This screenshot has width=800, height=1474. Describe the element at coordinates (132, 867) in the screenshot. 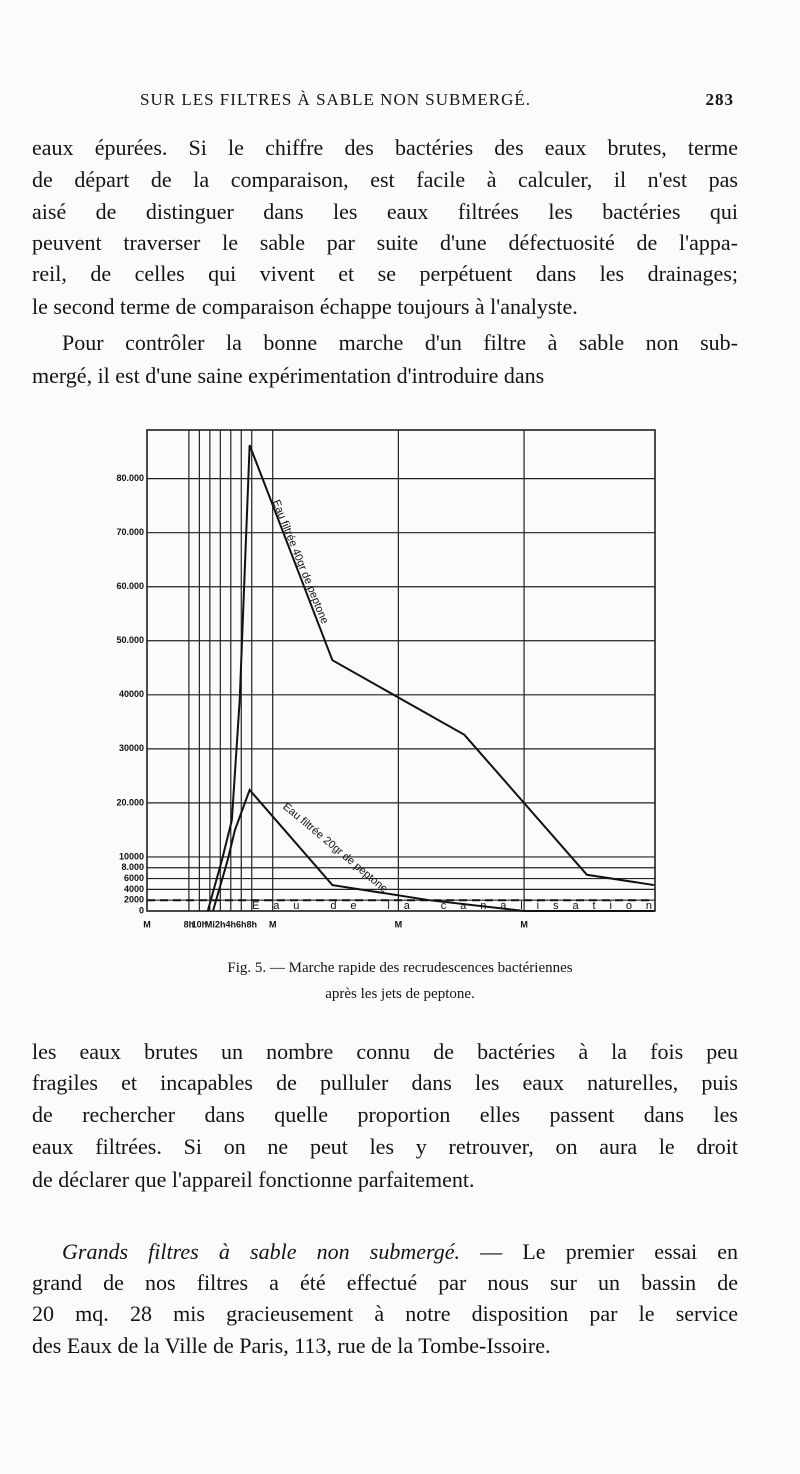

I see `y-tick-label: 8.000` at that location.